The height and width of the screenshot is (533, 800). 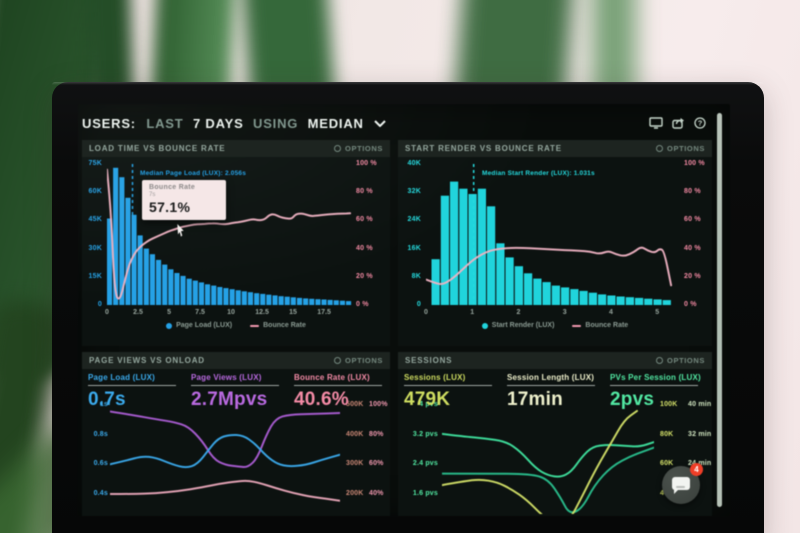 What do you see at coordinates (165, 123) in the screenshot?
I see `page-title-last: LAST` at bounding box center [165, 123].